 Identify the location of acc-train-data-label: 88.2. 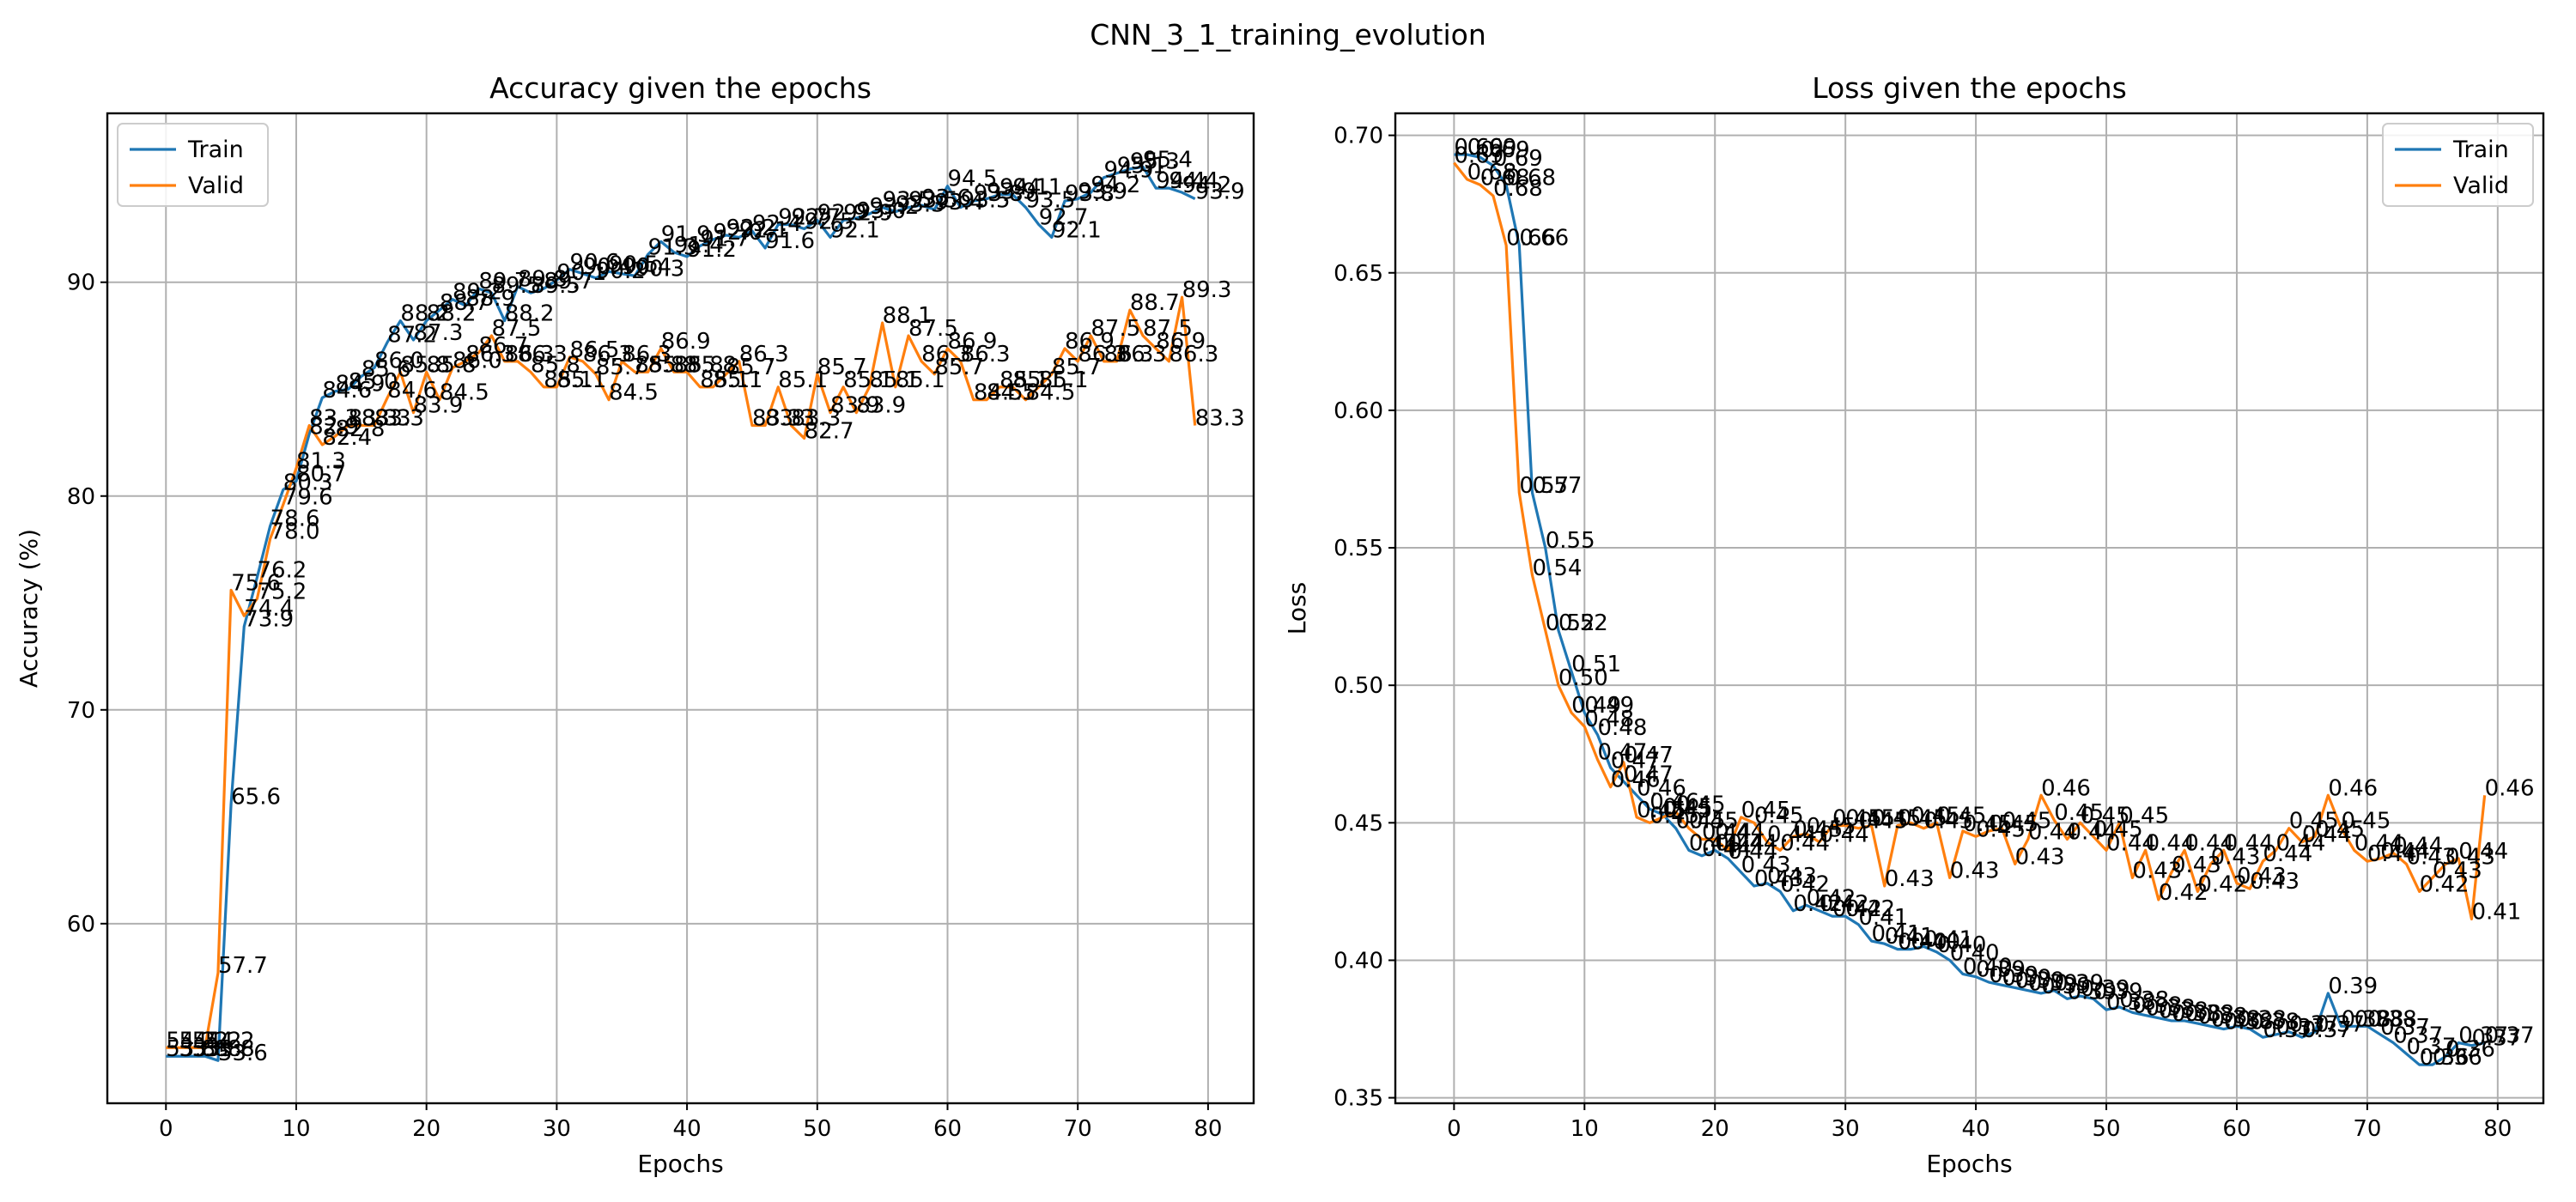
(452, 314).